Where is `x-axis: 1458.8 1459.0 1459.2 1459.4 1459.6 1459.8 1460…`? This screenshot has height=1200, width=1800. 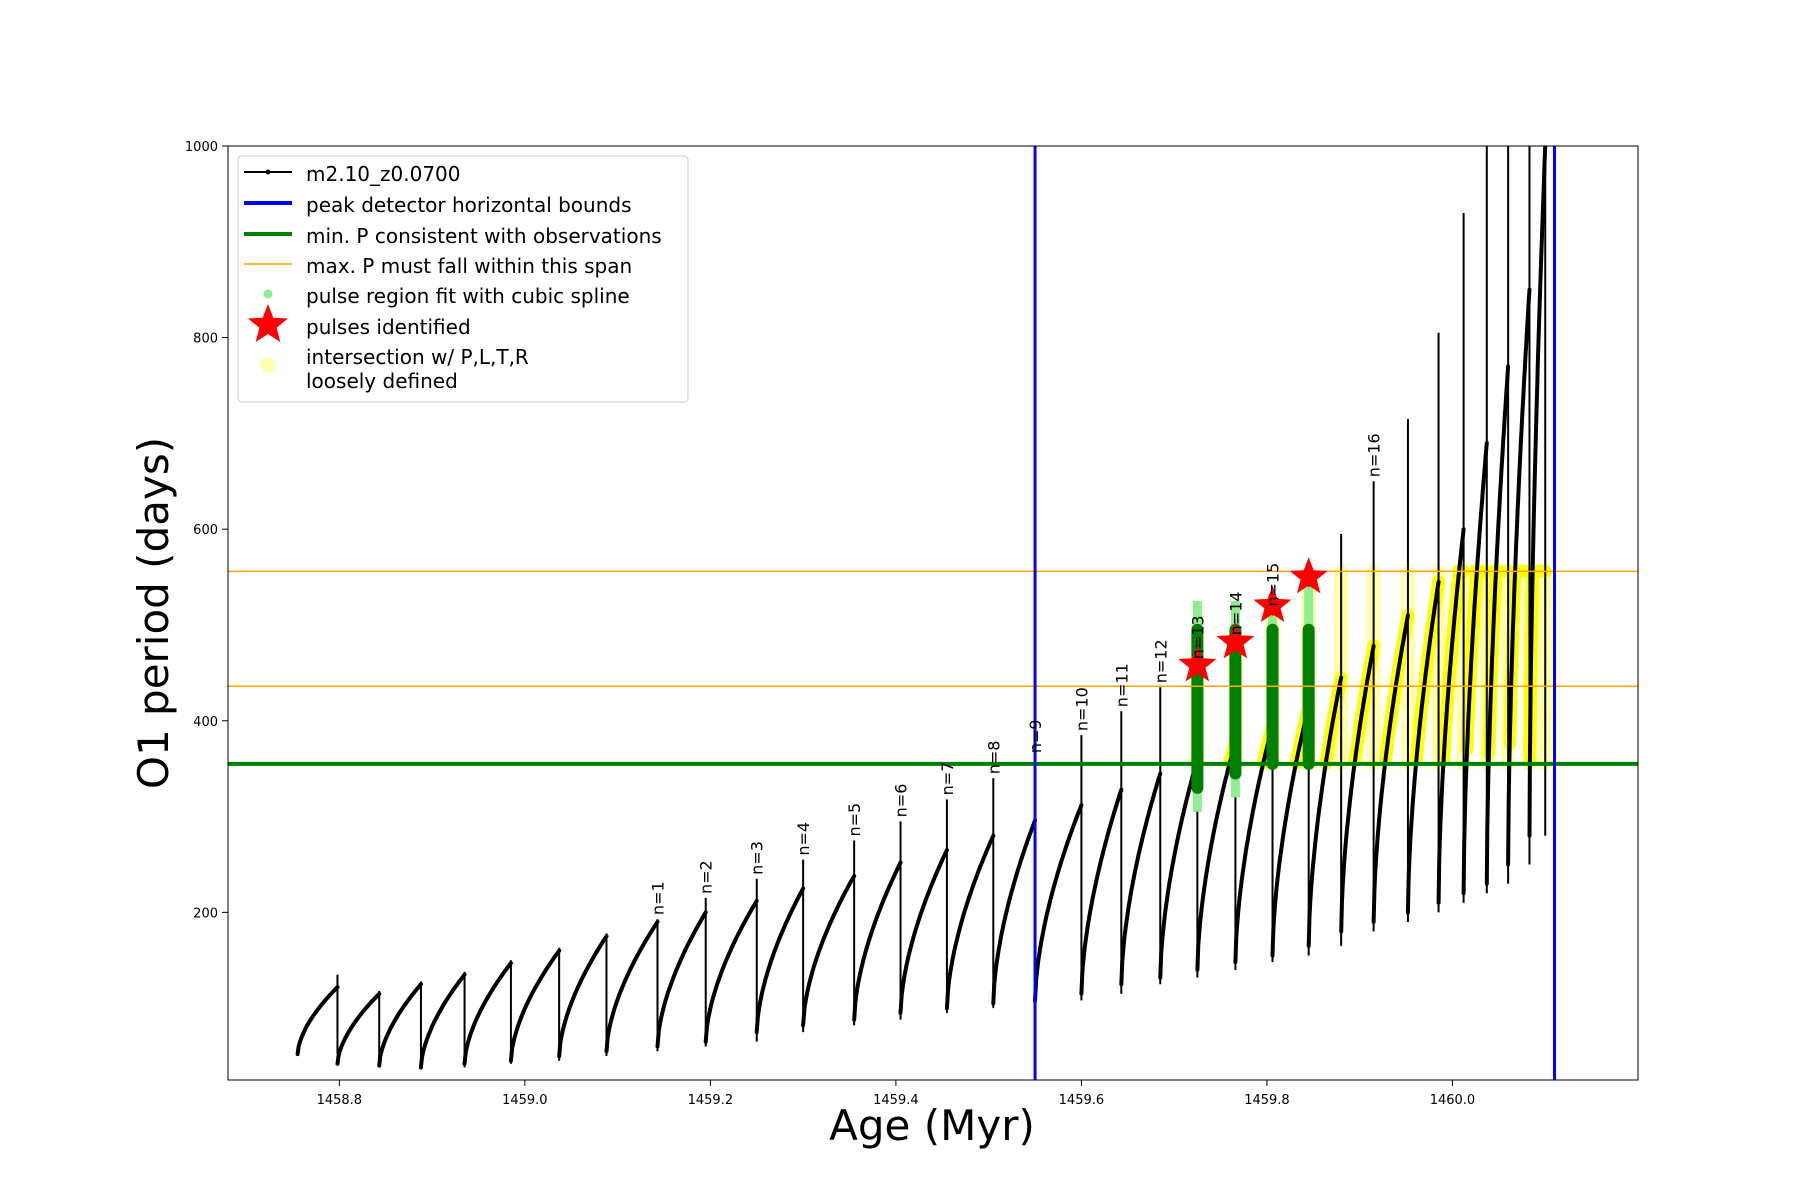
x-axis: 1458.8 1459.0 1459.2 1459.4 1459.6 1459.8 1460… is located at coordinates (896, 1094).